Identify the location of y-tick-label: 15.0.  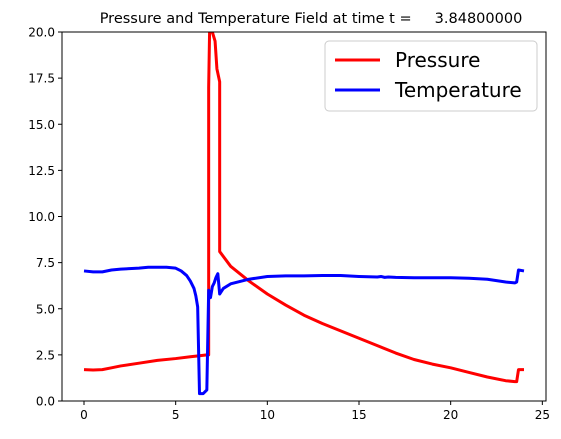
(41, 125).